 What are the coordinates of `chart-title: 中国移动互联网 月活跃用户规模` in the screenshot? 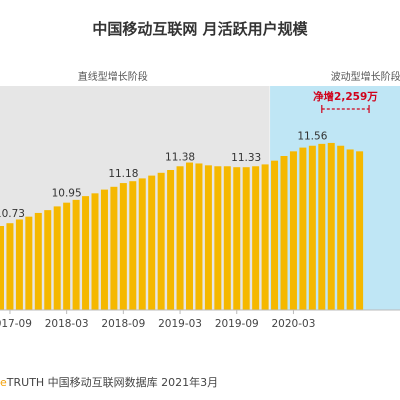 It's located at (200, 29).